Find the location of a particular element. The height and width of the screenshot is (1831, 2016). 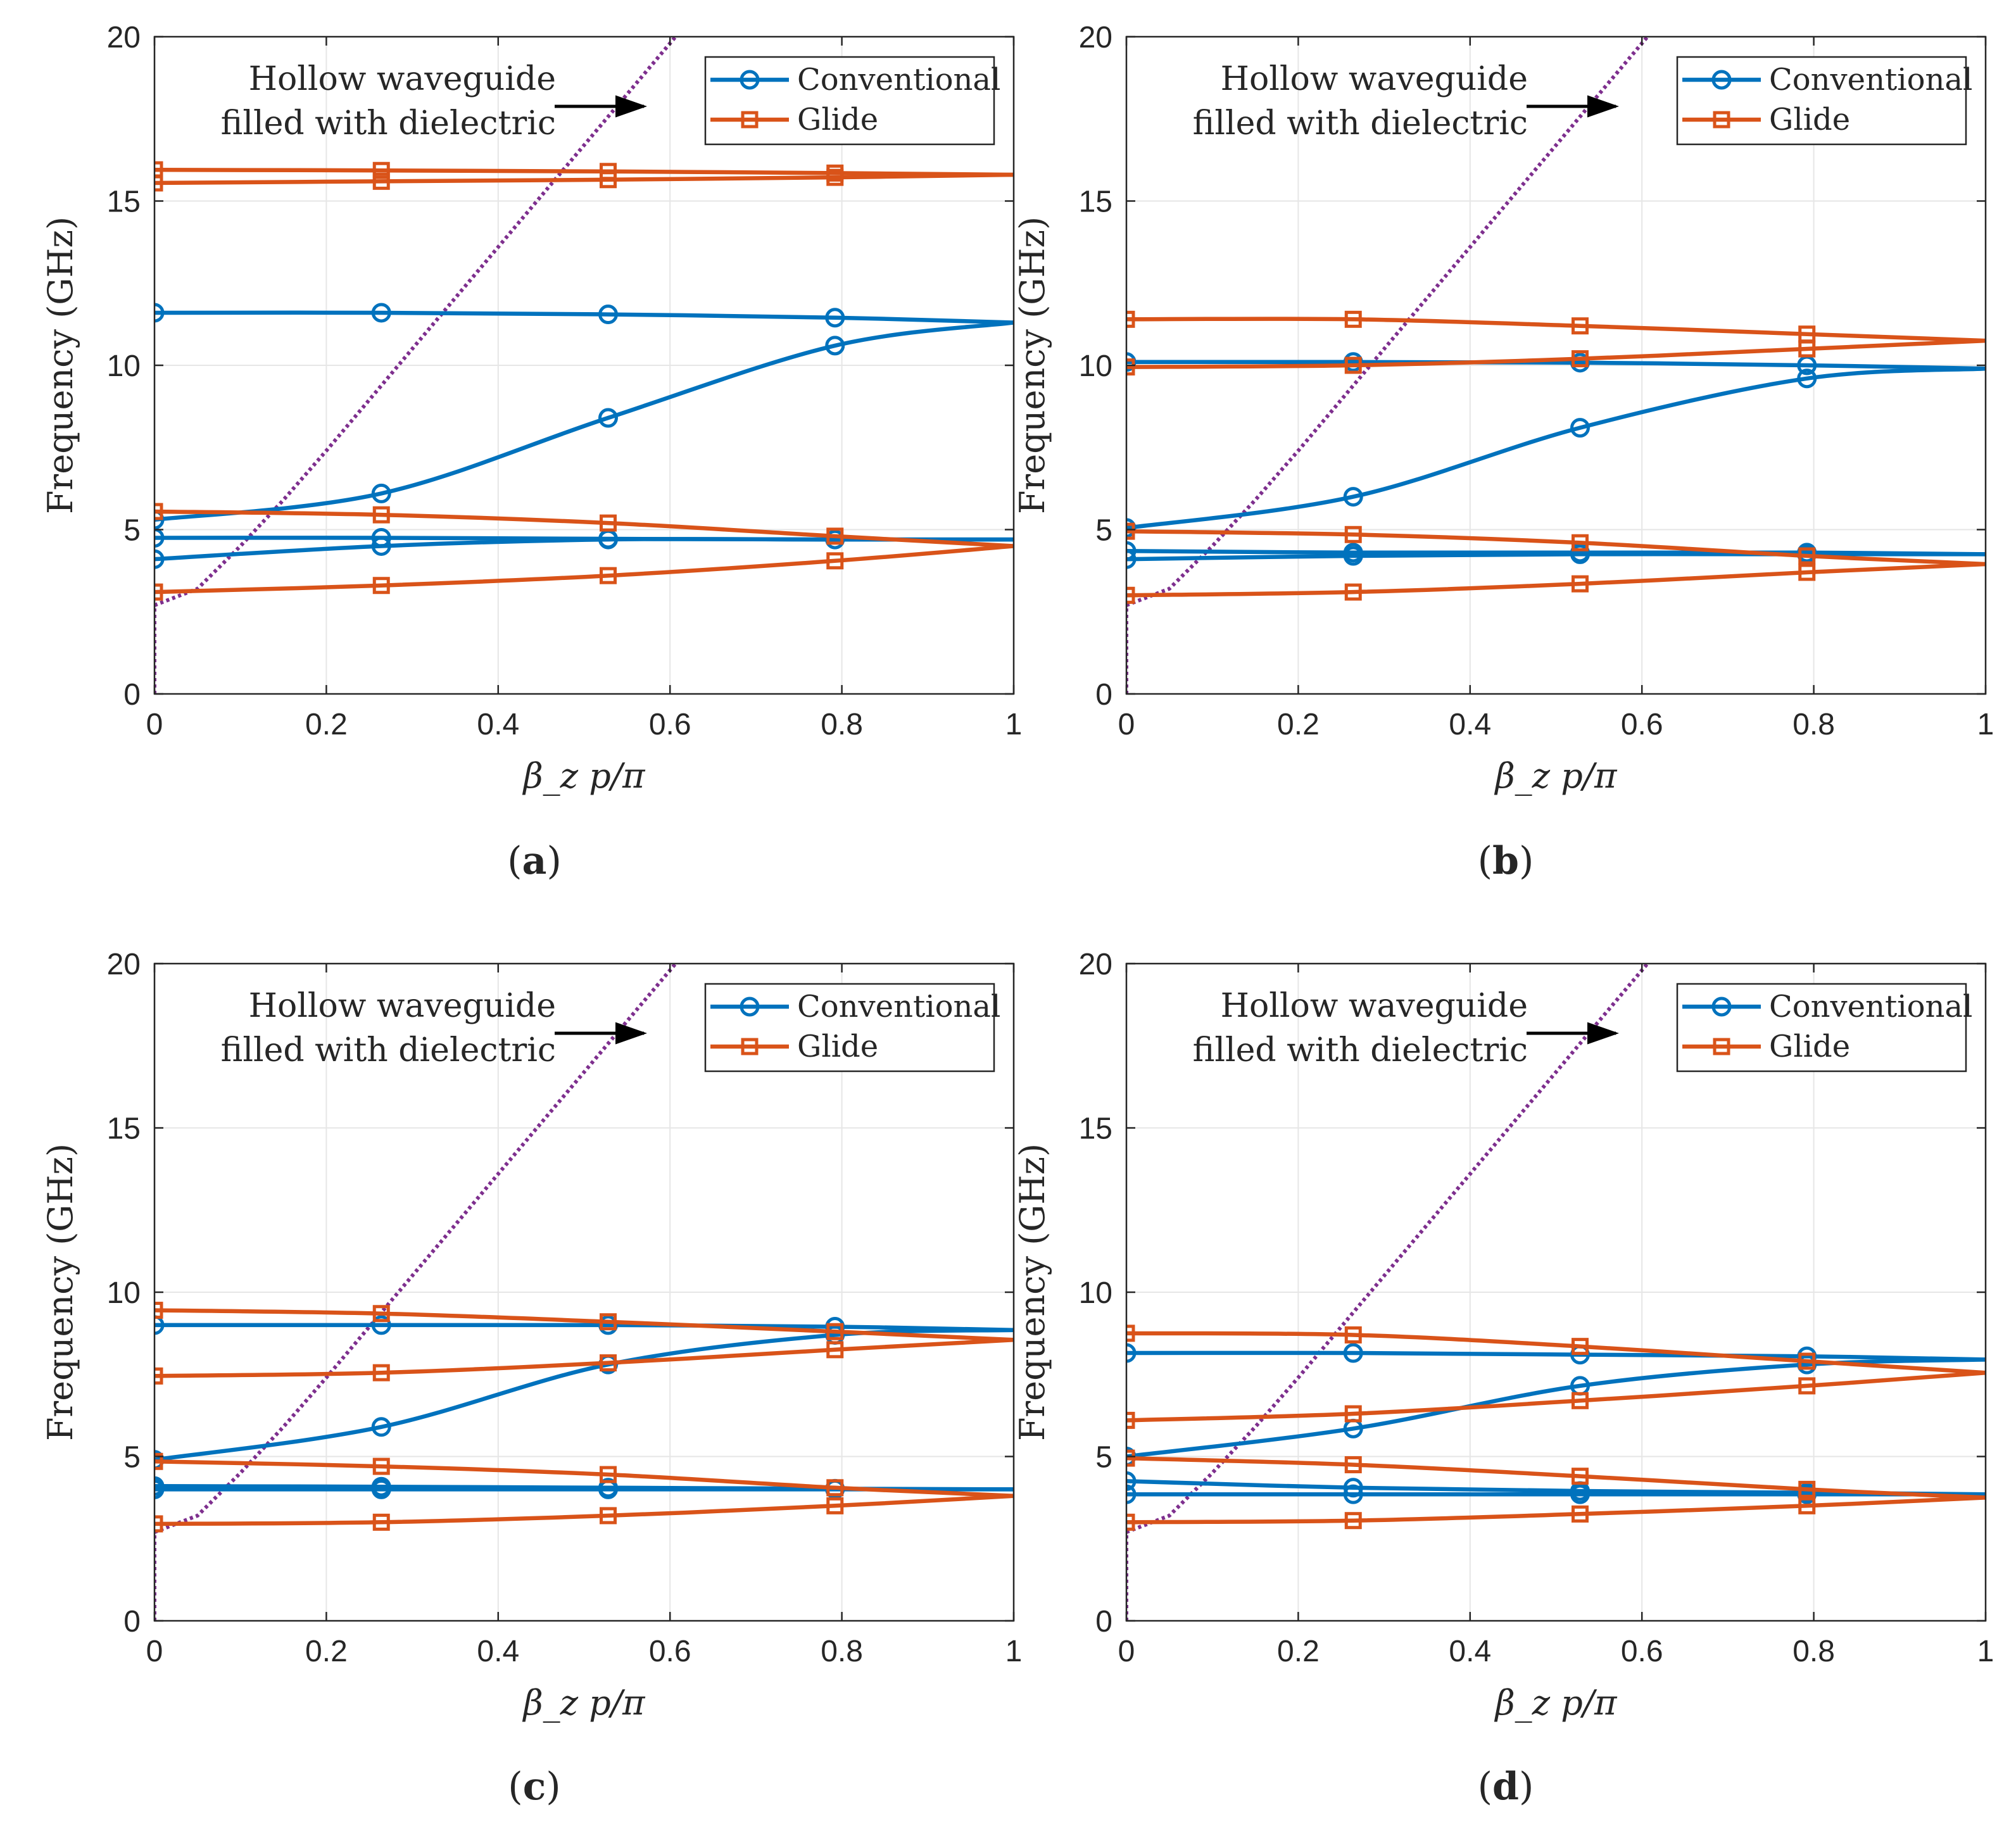

panel-caption-letter: c is located at coordinates (534, 1787).